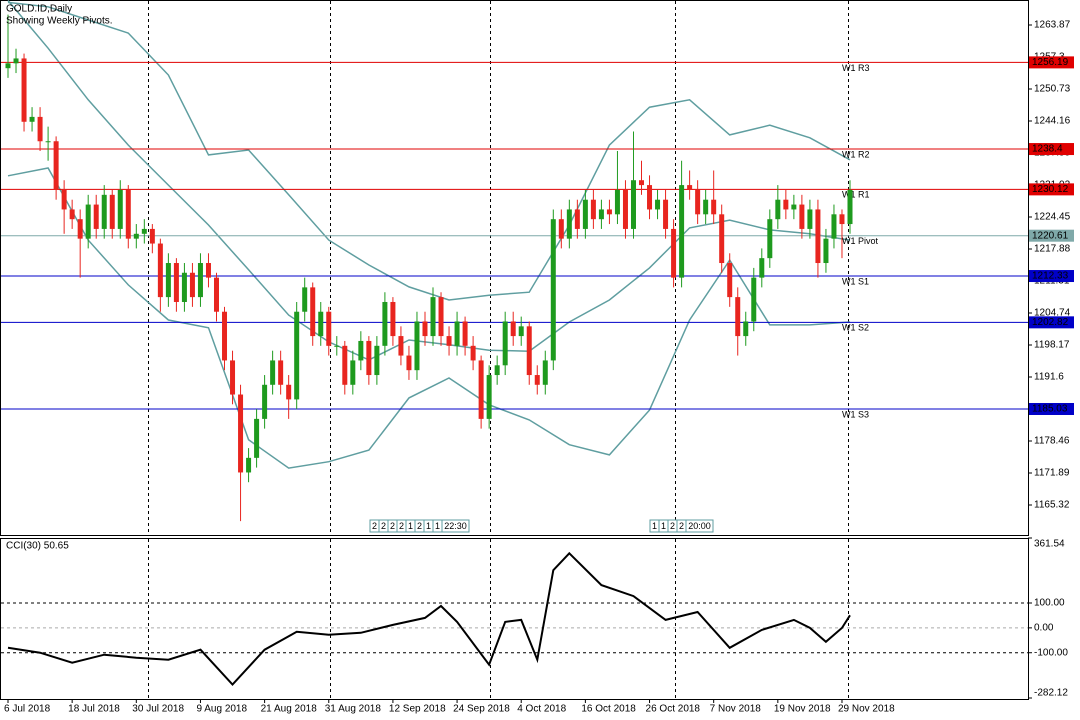 This screenshot has height=720, width=1080. Describe the element at coordinates (1052, 473) in the screenshot. I see `y-tick-label: 1171.89` at that location.